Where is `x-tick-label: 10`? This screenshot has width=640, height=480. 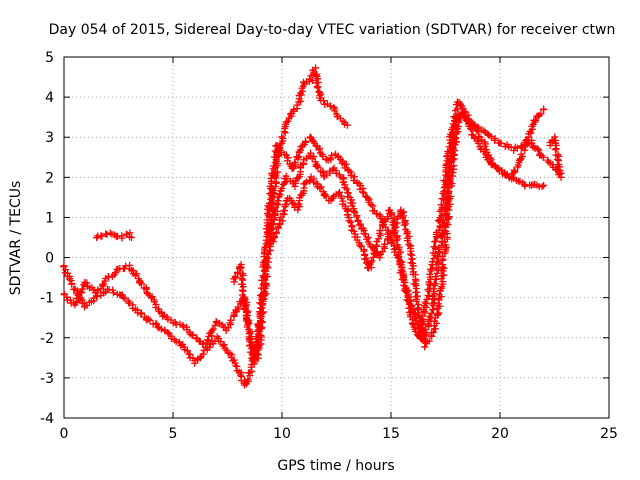
x-tick-label: 10 is located at coordinates (282, 434).